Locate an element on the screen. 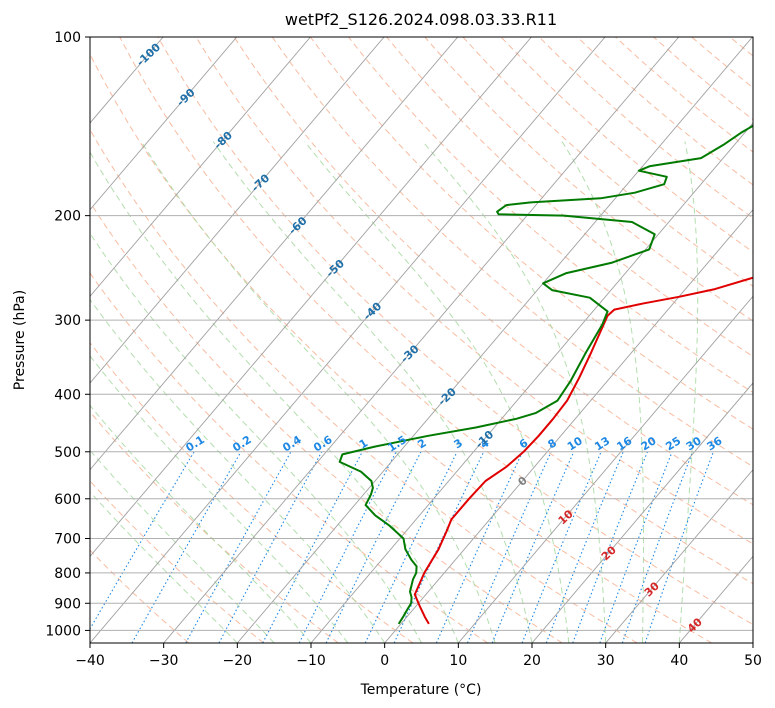 This screenshot has width=775, height=708. x-tick-label: 10 is located at coordinates (458, 661).